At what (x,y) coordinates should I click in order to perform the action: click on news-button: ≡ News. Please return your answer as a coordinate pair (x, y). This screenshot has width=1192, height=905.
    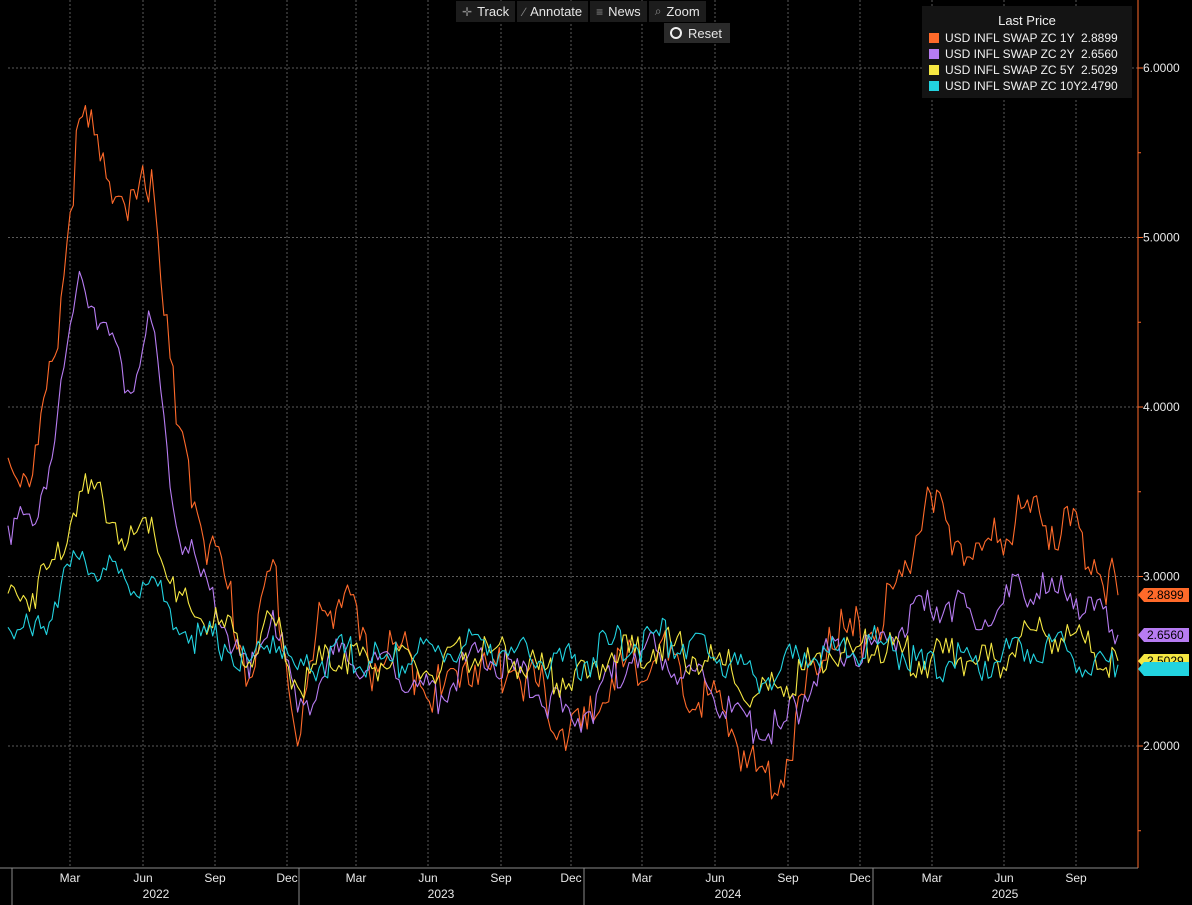
    Looking at the image, I should click on (618, 11).